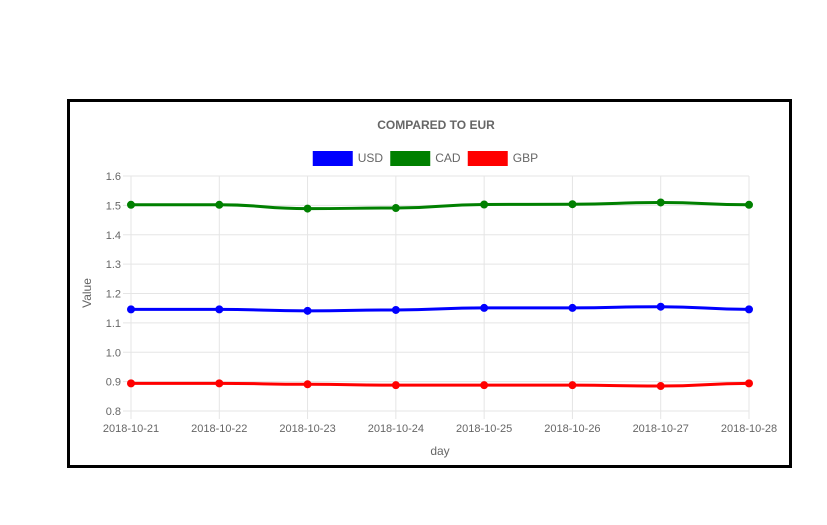 The height and width of the screenshot is (525, 827). What do you see at coordinates (113, 206) in the screenshot?
I see `y-tick-label: 1.5` at bounding box center [113, 206].